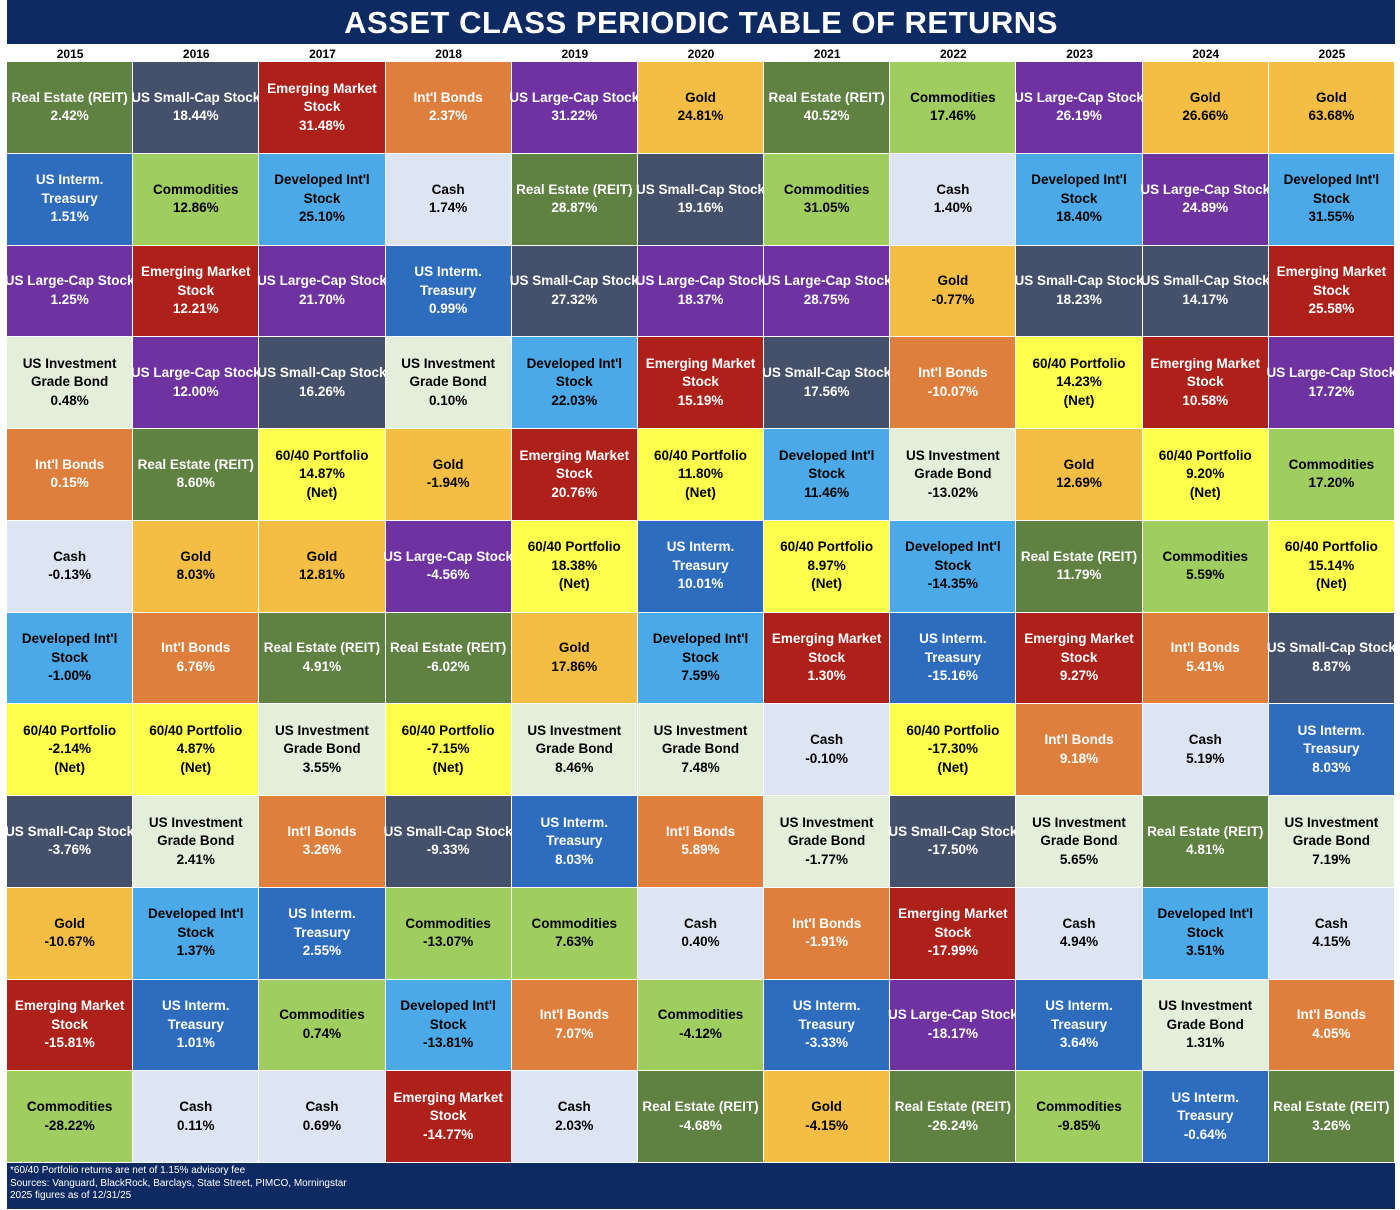 The image size is (1400, 1210). What do you see at coordinates (1331, 565) in the screenshot?
I see `return-value: 15.14%` at bounding box center [1331, 565].